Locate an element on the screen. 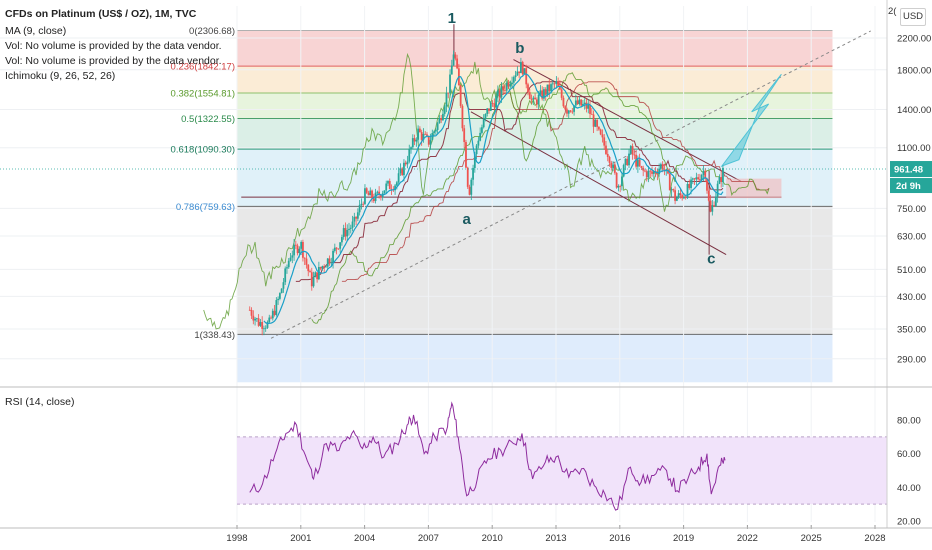  wave-labels: 1 b a c is located at coordinates (582, 138).